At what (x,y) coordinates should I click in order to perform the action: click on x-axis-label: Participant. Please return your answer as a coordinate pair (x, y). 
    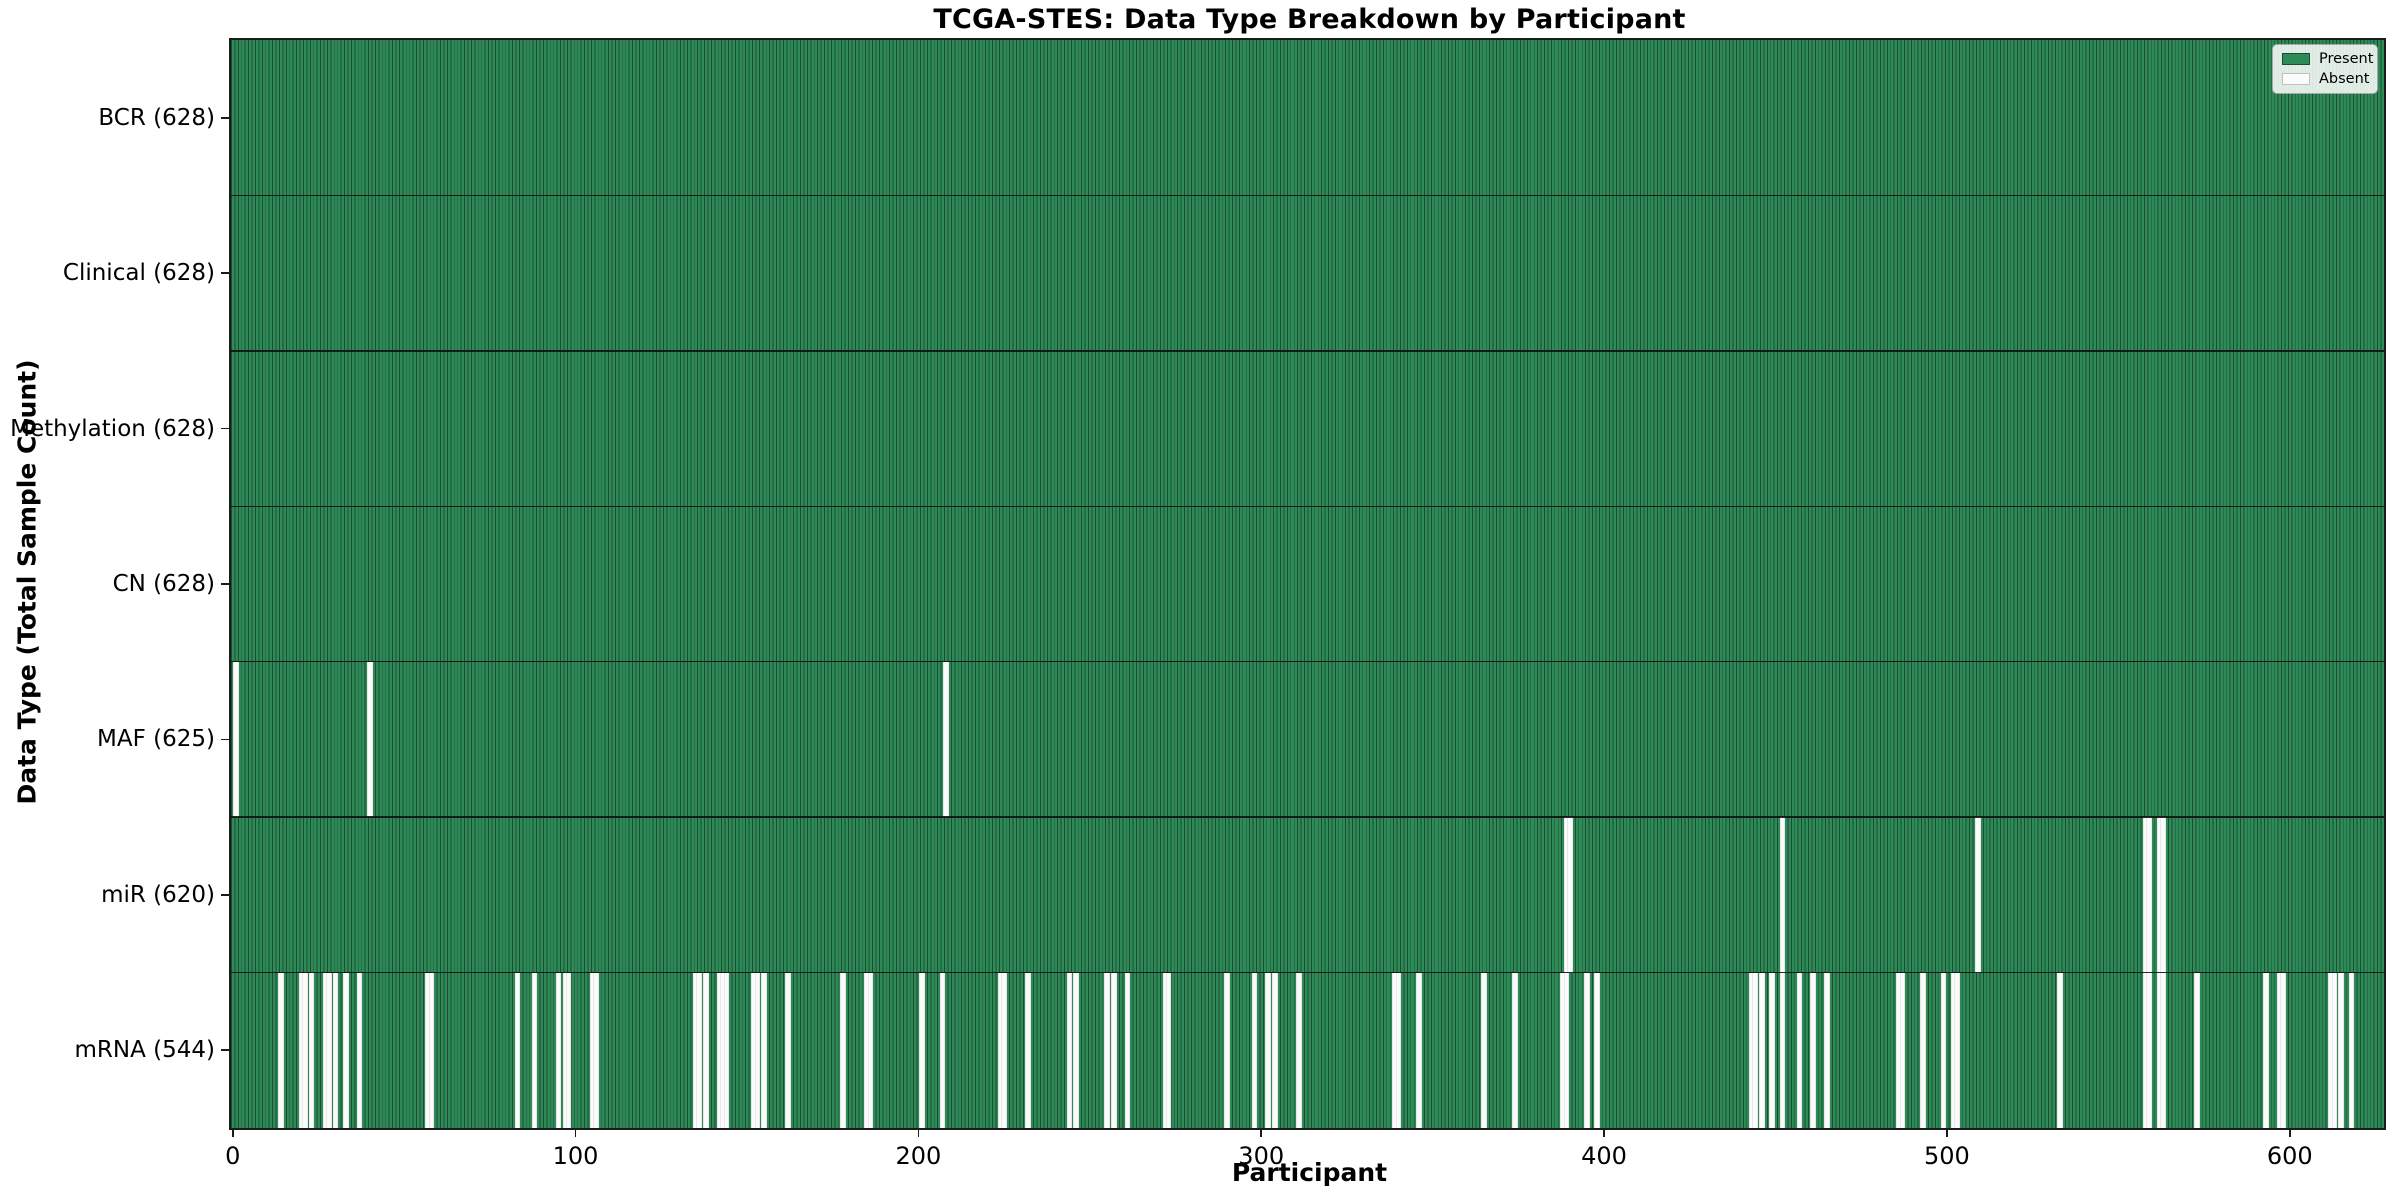
    Looking at the image, I should click on (1309, 1172).